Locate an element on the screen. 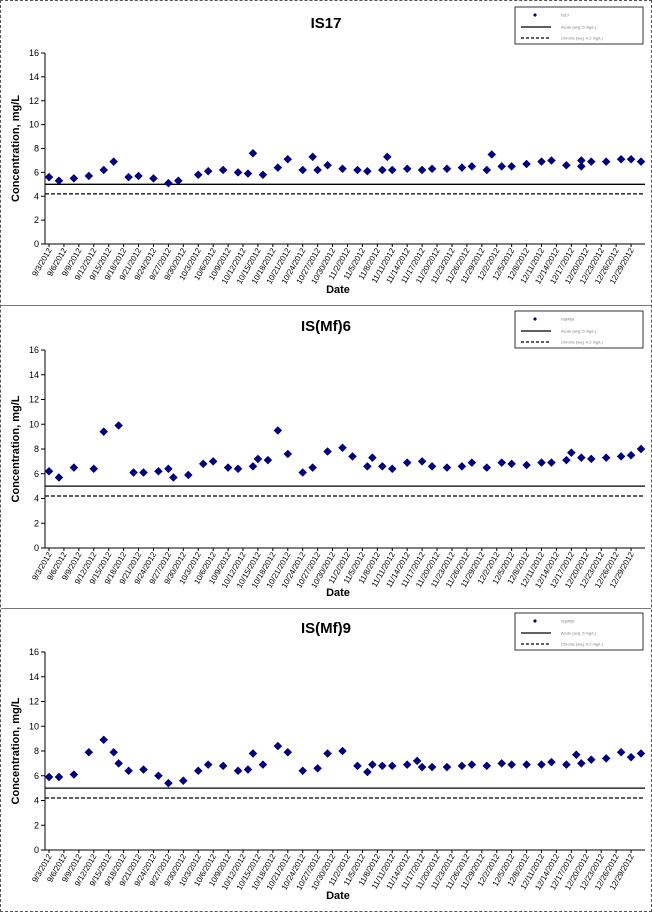 The height and width of the screenshot is (912, 652). legend-entry: Acute (avg. 5 mg/L) is located at coordinates (579, 27).